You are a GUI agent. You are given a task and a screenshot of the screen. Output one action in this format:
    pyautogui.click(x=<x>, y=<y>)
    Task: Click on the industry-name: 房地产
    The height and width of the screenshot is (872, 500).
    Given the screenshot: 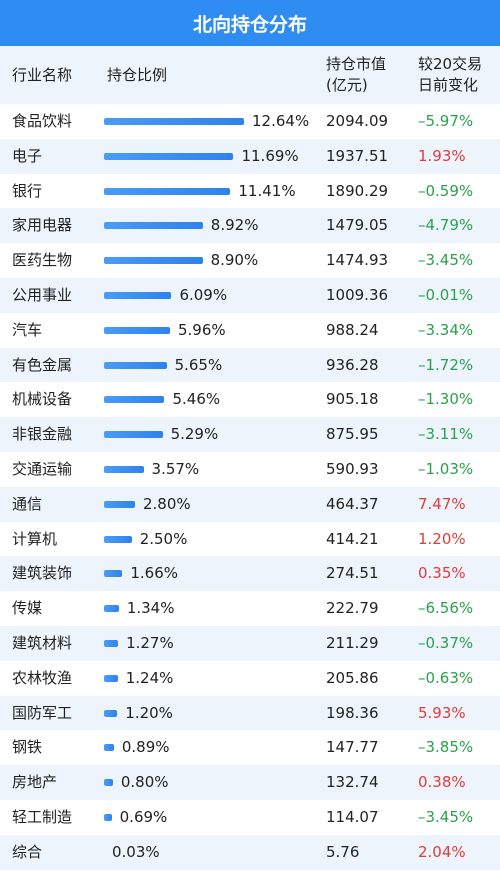 What is the action you would take?
    pyautogui.click(x=35, y=782)
    